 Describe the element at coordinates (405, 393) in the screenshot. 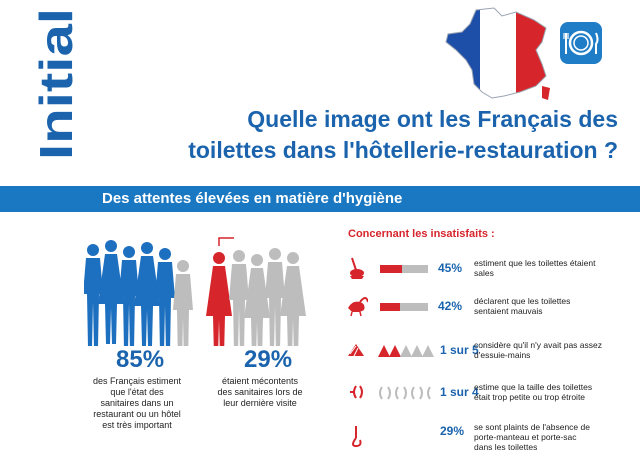

I see `narrow-space-row-icon` at that location.